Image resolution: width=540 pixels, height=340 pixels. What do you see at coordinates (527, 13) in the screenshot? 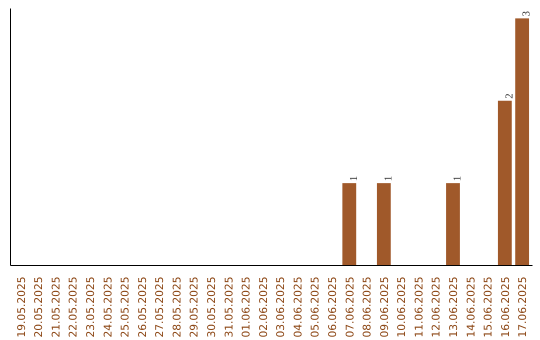
I see `data-label: 3` at bounding box center [527, 13].